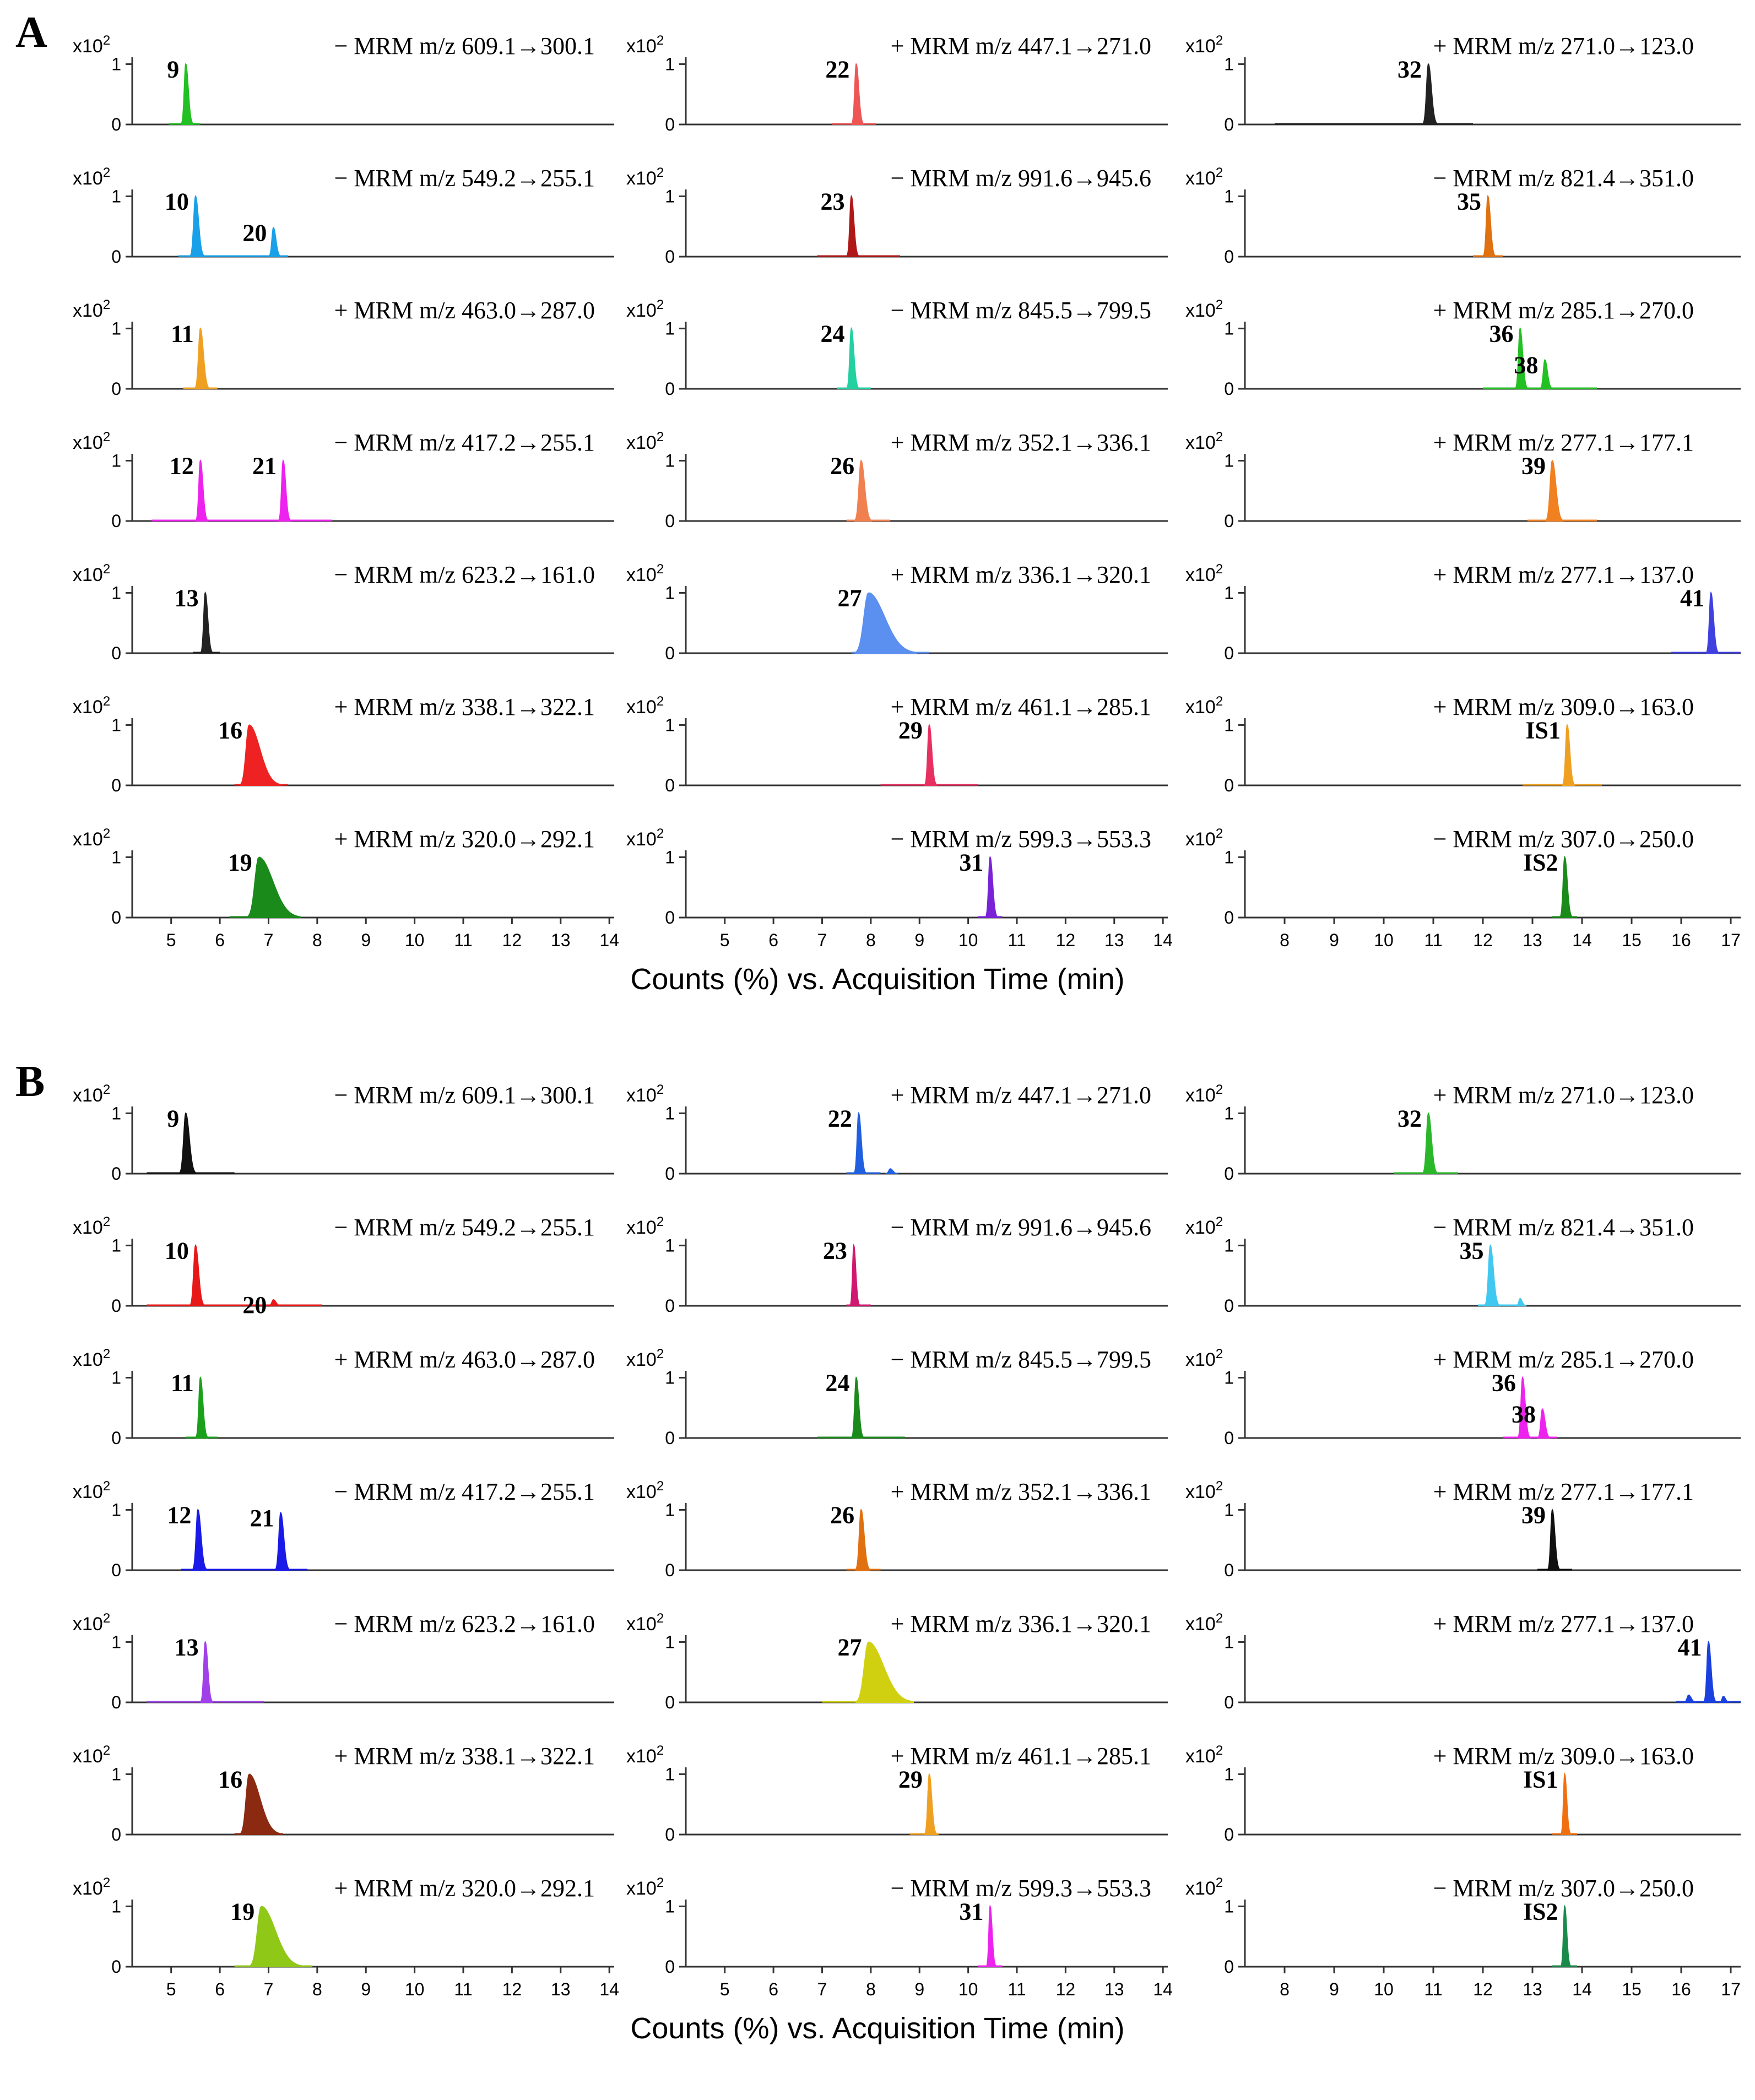 The width and height of the screenshot is (1755, 2100). What do you see at coordinates (464, 1756) in the screenshot?
I see `trace-title: + MRM m/z 338.1→322.1` at bounding box center [464, 1756].